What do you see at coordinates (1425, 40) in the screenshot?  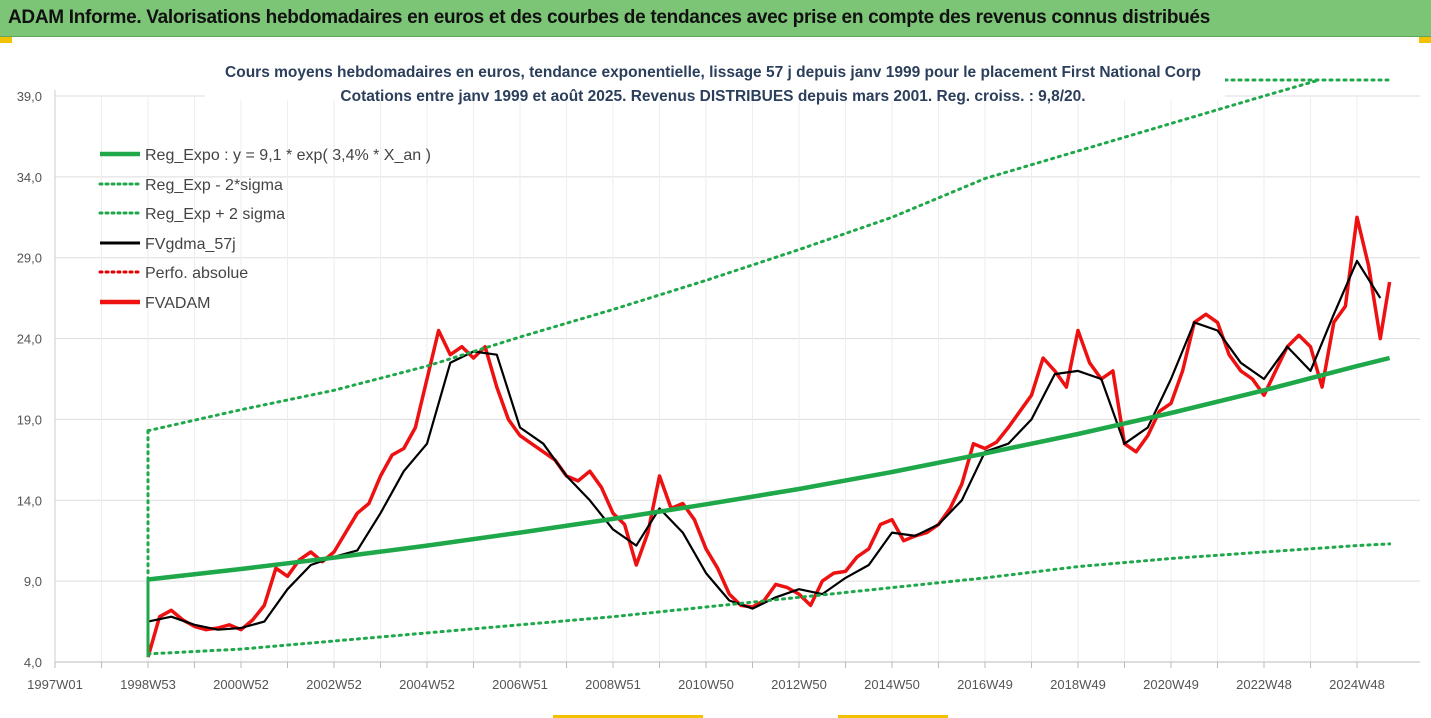 I see `corner-mark-right` at bounding box center [1425, 40].